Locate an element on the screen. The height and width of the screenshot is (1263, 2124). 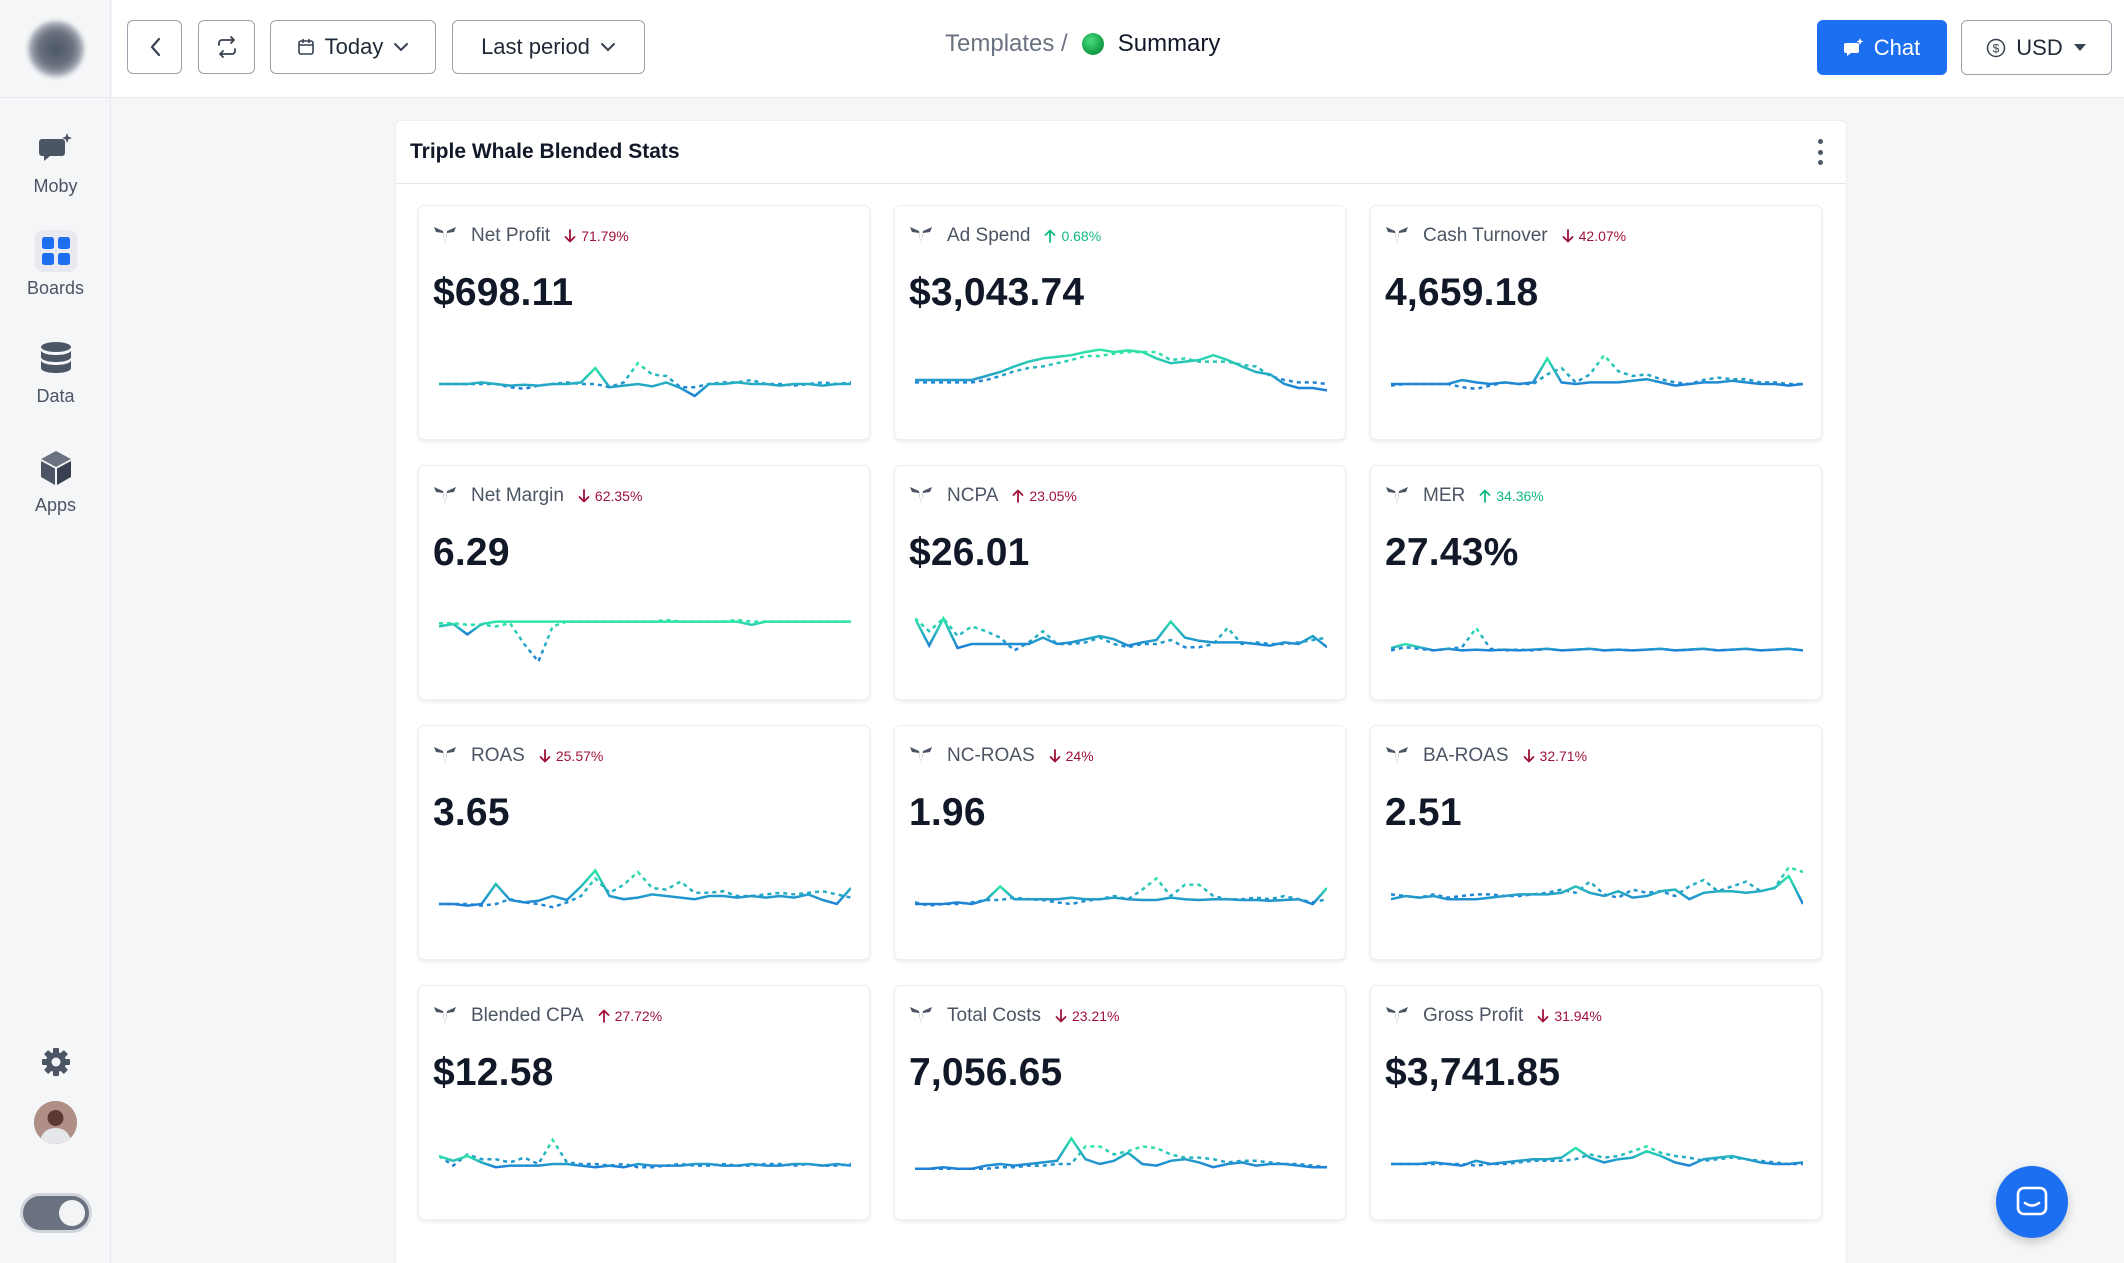
metric-label: BA-ROAS is located at coordinates (1466, 755).